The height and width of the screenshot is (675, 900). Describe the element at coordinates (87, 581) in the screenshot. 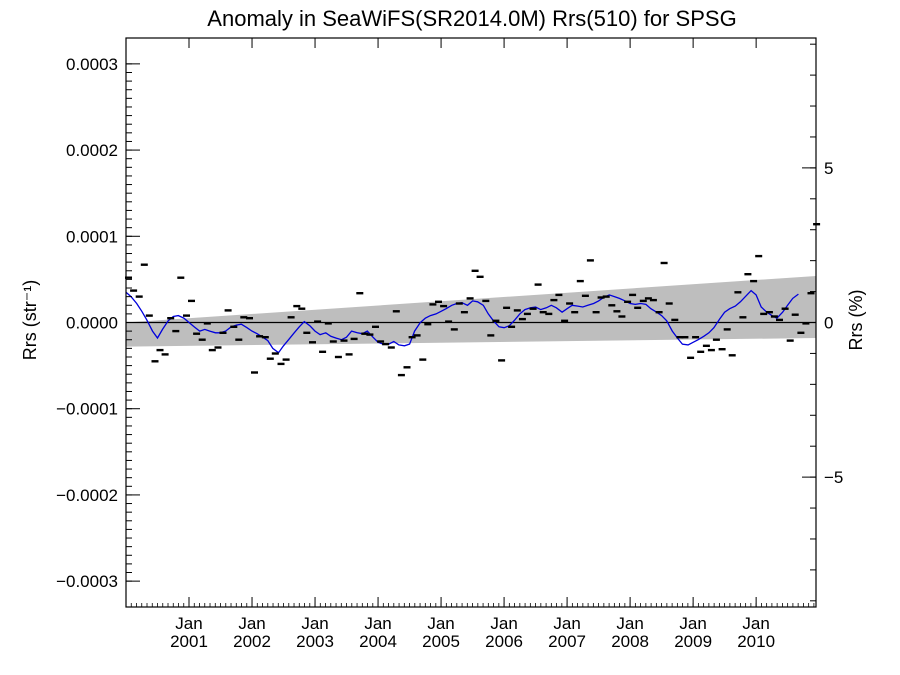

I see `left-y-tick-label: −0.0003` at that location.